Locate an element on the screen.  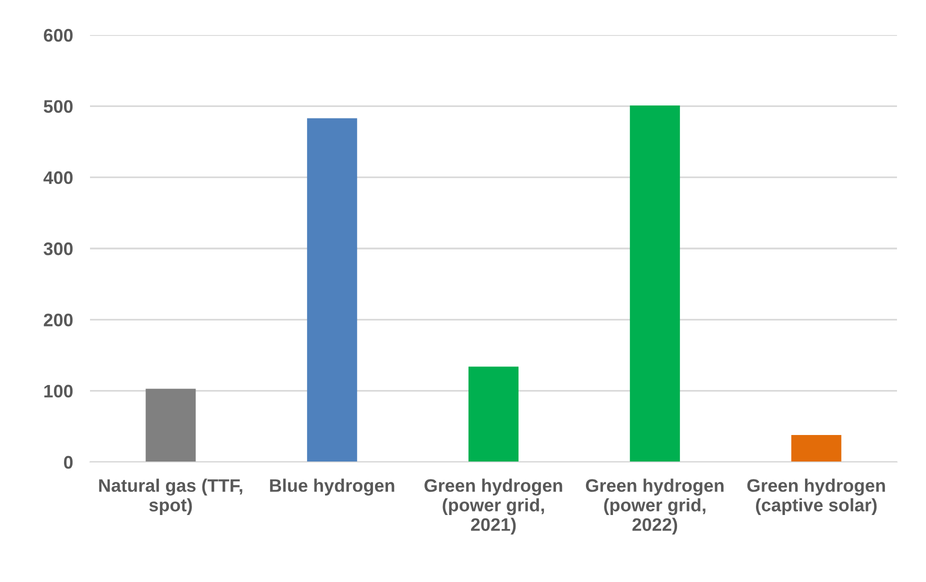
y-tick-label: 600 is located at coordinates (58, 35).